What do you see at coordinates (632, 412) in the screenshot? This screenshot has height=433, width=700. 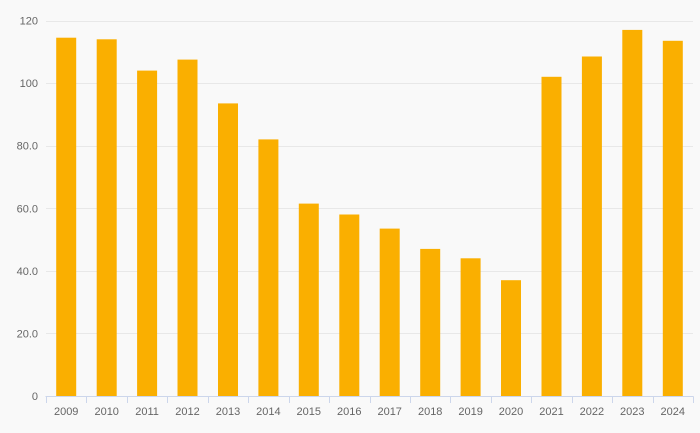 I see `x-axis-label: 2023` at bounding box center [632, 412].